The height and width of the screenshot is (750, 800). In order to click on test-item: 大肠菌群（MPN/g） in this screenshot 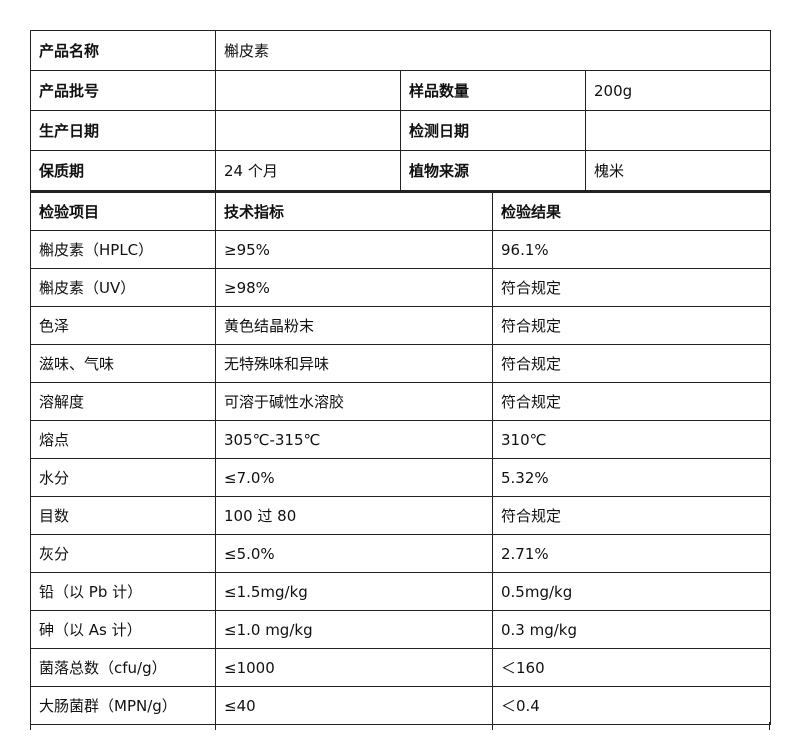, I will do `click(123, 705)`.